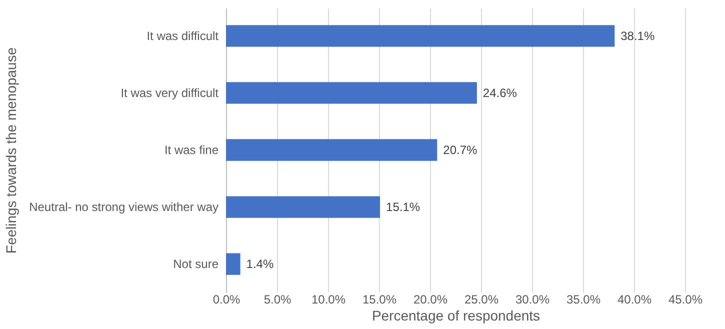 The image size is (725, 329). I want to click on x-tick-label: 15.0%, so click(379, 299).